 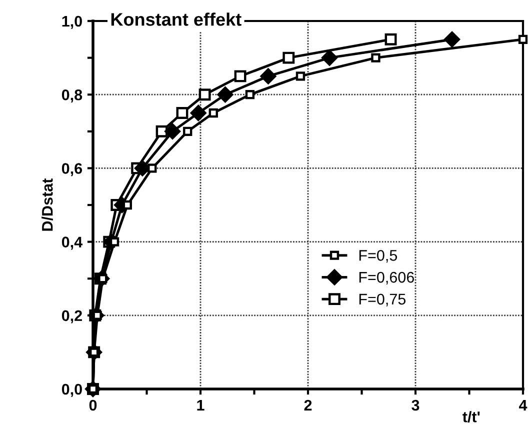 What do you see at coordinates (200, 405) in the screenshot?
I see `x-tick-label: 1` at bounding box center [200, 405].